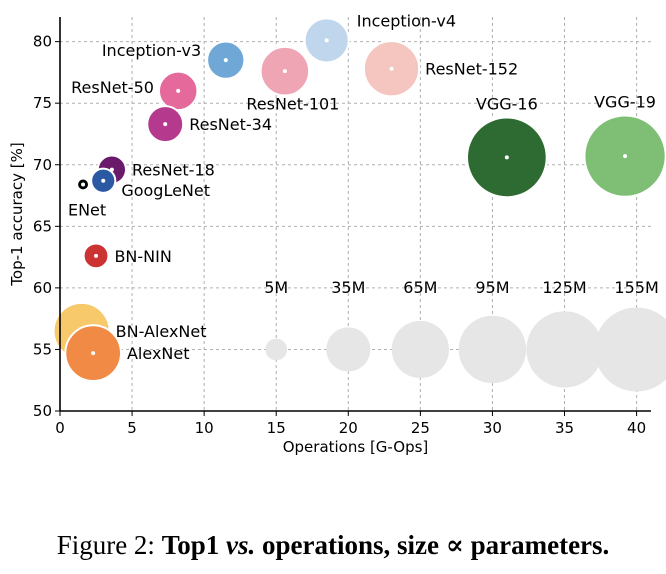 This screenshot has width=666, height=574. I want to click on label-resnet-101: ResNet-101, so click(292, 103).